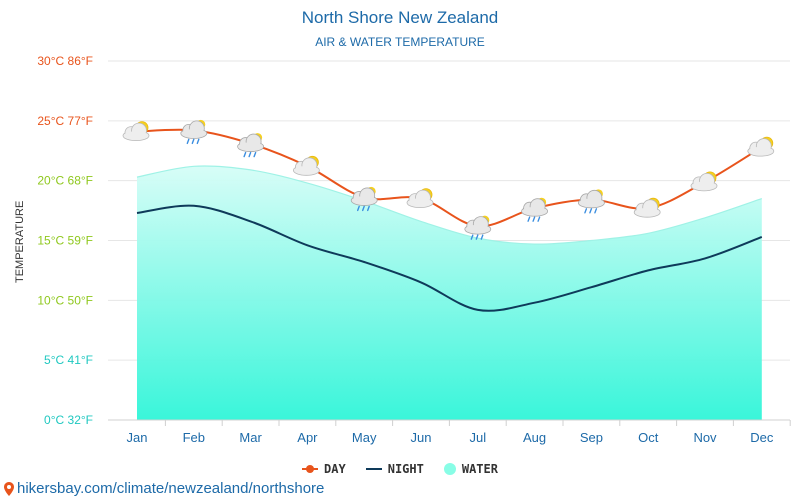 This screenshot has height=500, width=800. What do you see at coordinates (373, 469) in the screenshot?
I see `legend-night-swatch` at bounding box center [373, 469].